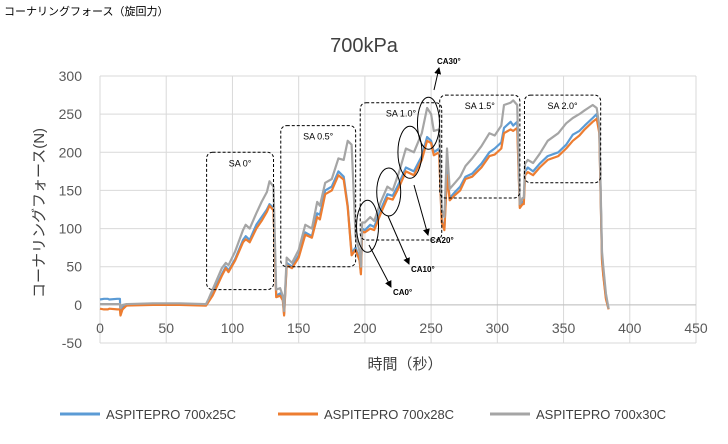  I want to click on camber-label: CA0°, so click(402, 292).